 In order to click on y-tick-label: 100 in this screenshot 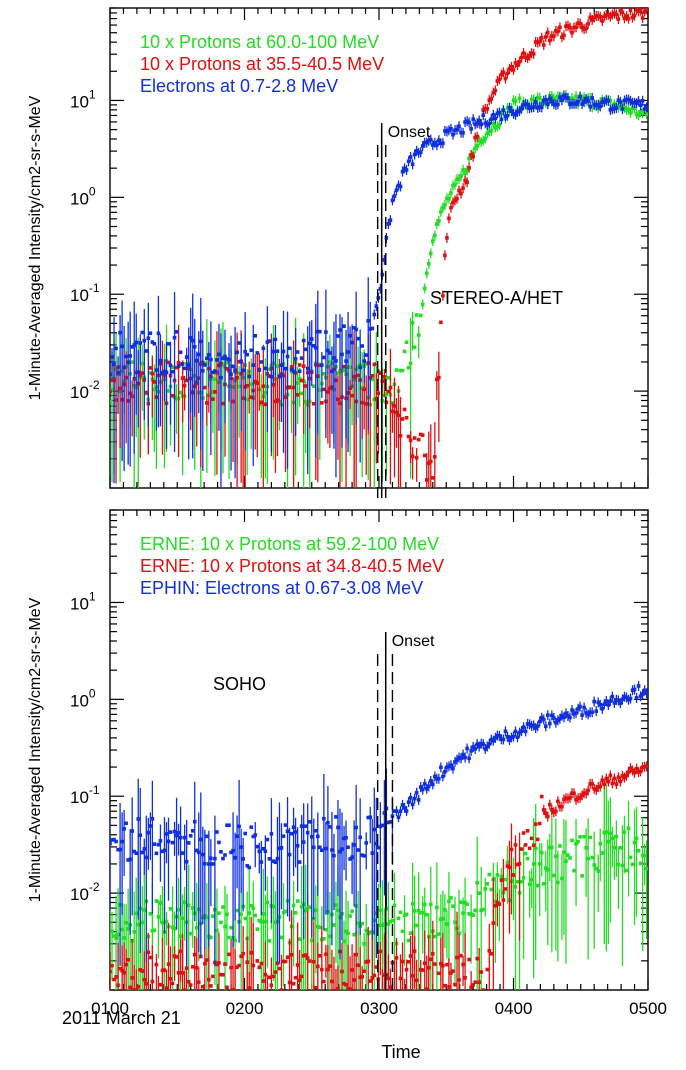, I will do `click(83, 698)`.